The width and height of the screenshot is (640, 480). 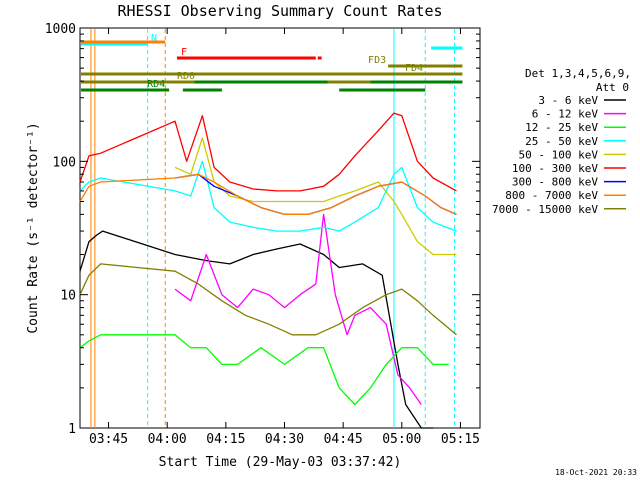 What do you see at coordinates (555, 182) in the screenshot?
I see `legend-label-300-800-kev: 300 - 800 keV` at bounding box center [555, 182].